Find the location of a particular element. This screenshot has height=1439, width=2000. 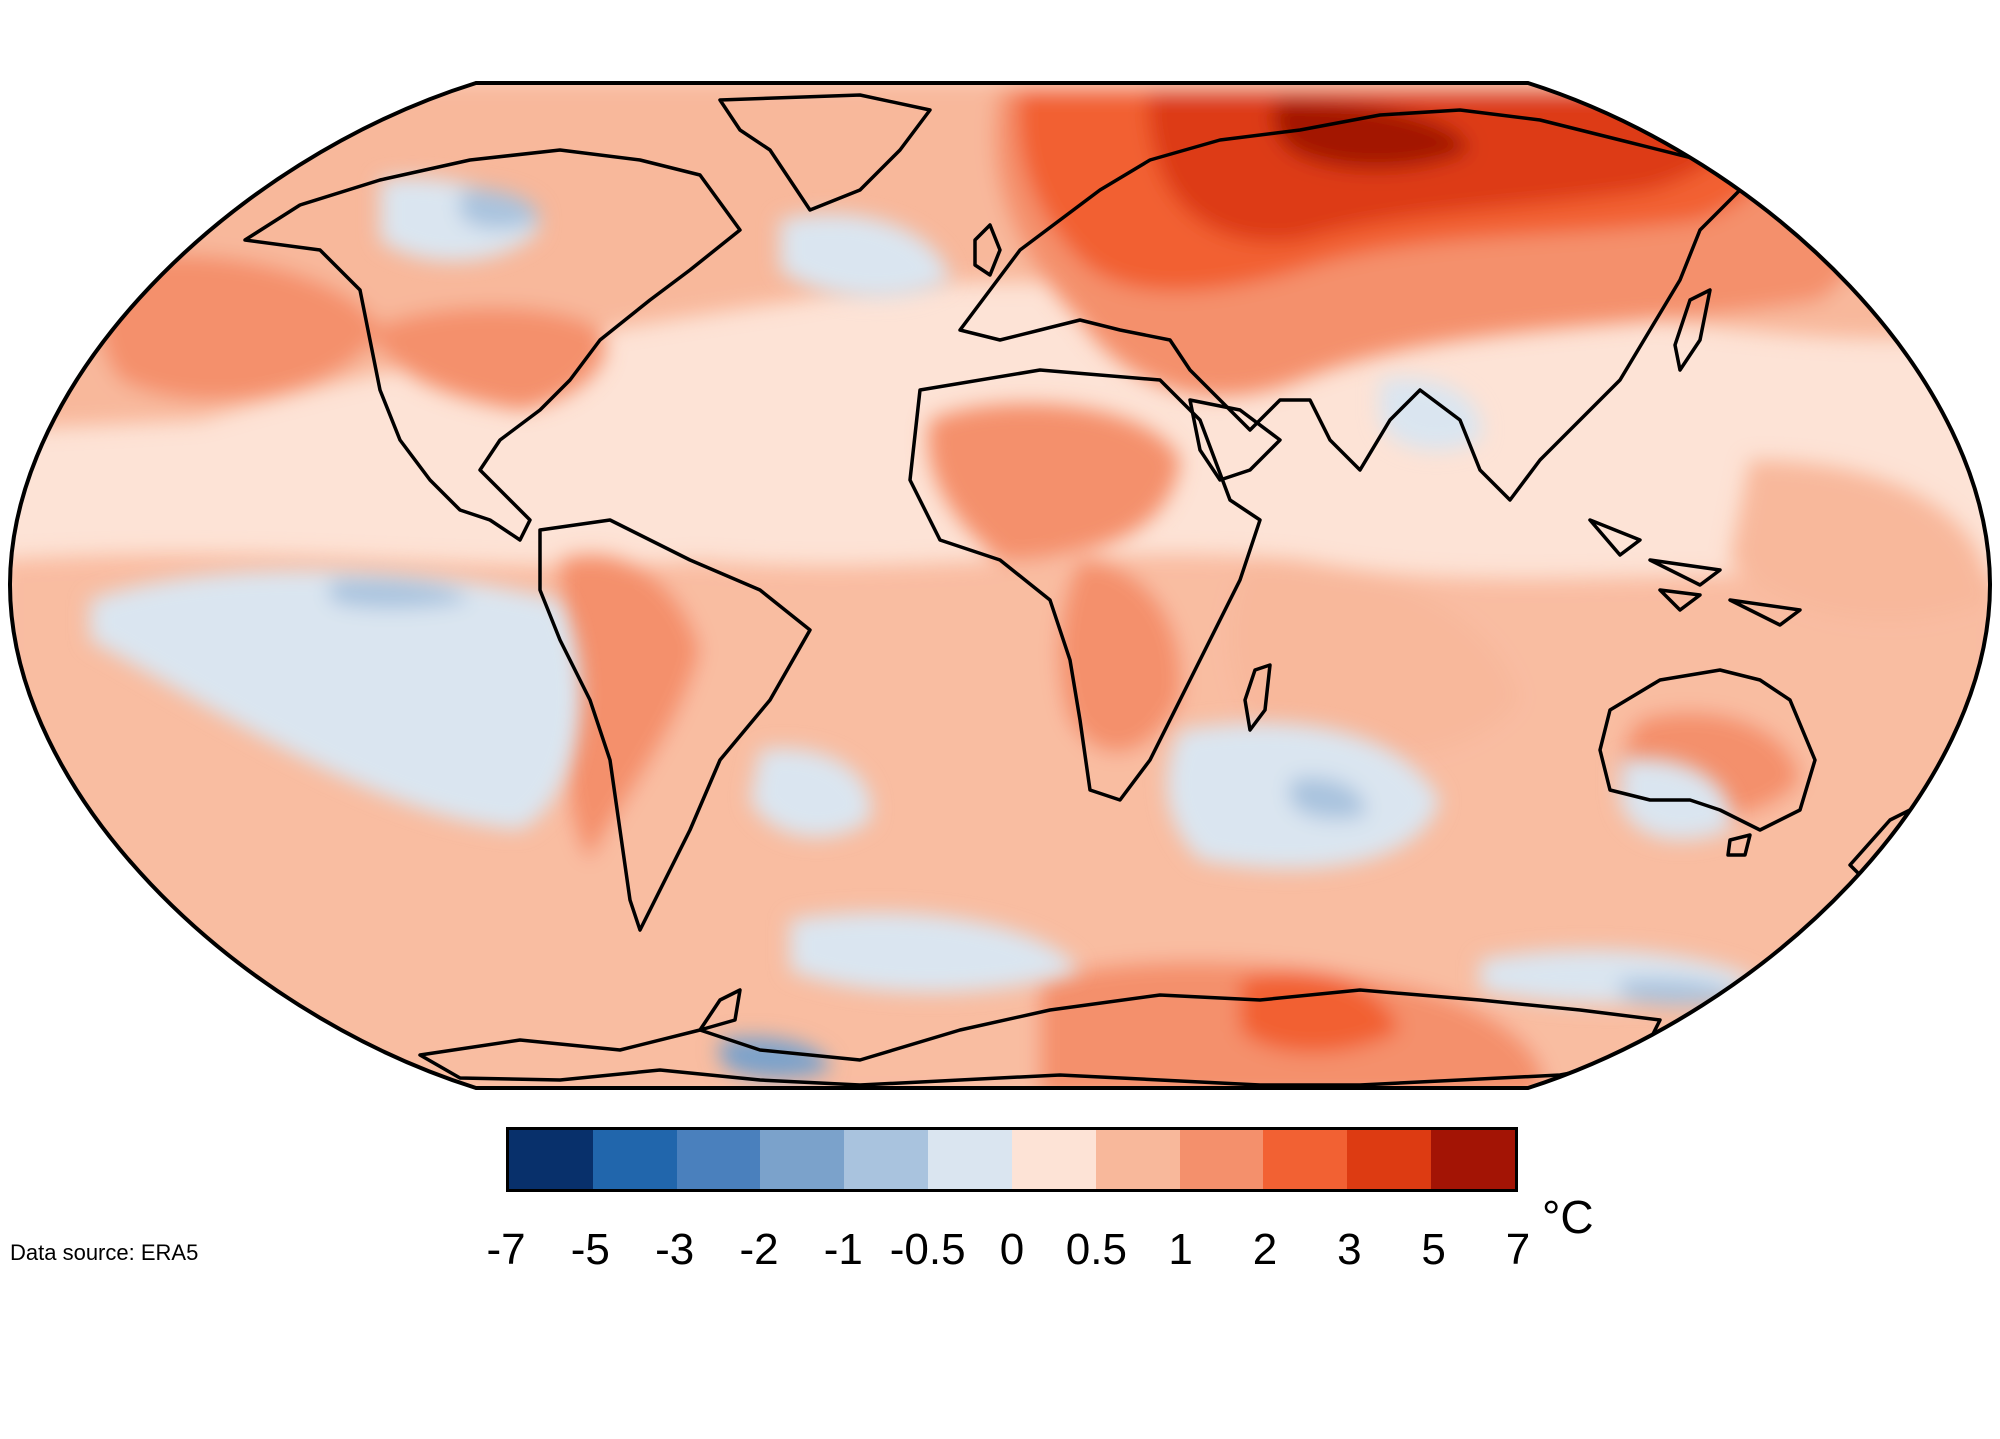

colorbar is located at coordinates (1012, 1159).